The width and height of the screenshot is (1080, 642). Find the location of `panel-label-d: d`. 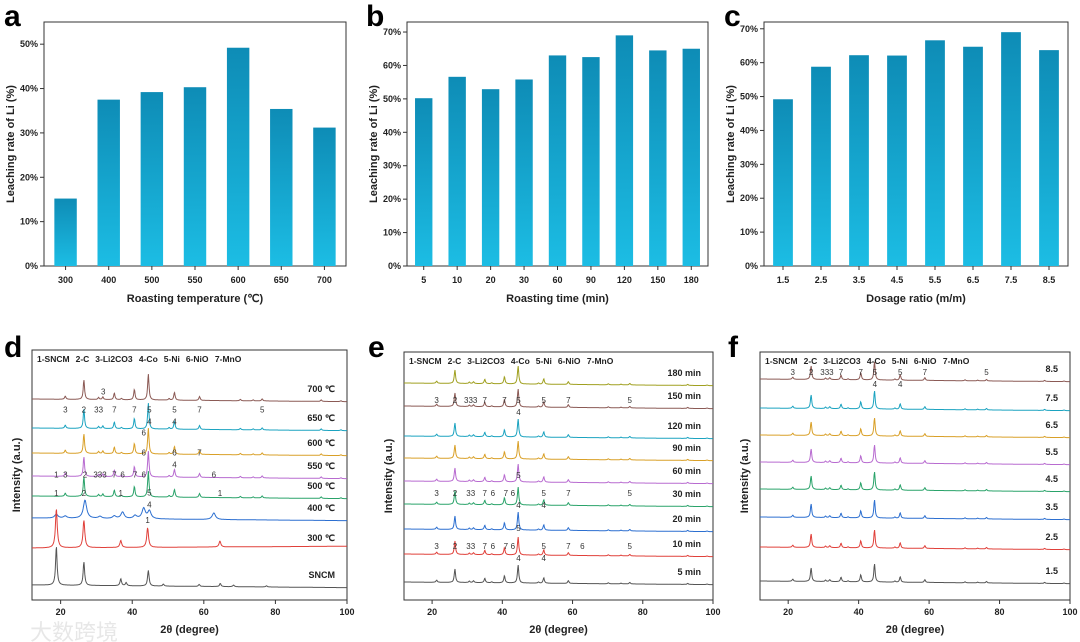

panel-label-d: d is located at coordinates (13, 347).